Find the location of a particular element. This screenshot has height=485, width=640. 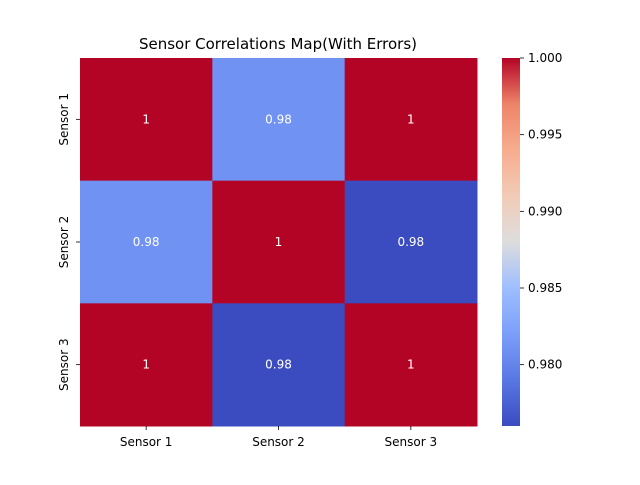

colorbar-tick-label: 0.995 is located at coordinates (545, 135).